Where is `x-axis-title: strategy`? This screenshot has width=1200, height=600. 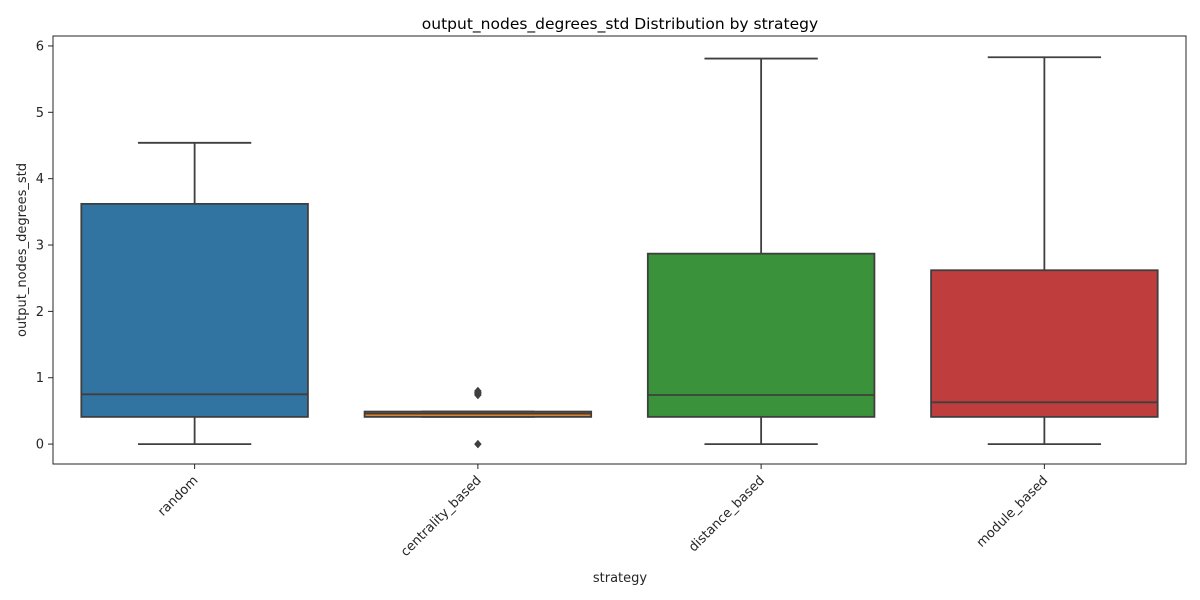 x-axis-title: strategy is located at coordinates (620, 578).